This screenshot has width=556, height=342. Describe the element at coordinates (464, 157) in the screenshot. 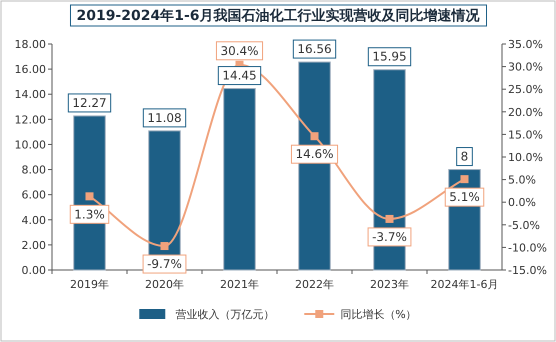

I see `data-label: 8` at that location.